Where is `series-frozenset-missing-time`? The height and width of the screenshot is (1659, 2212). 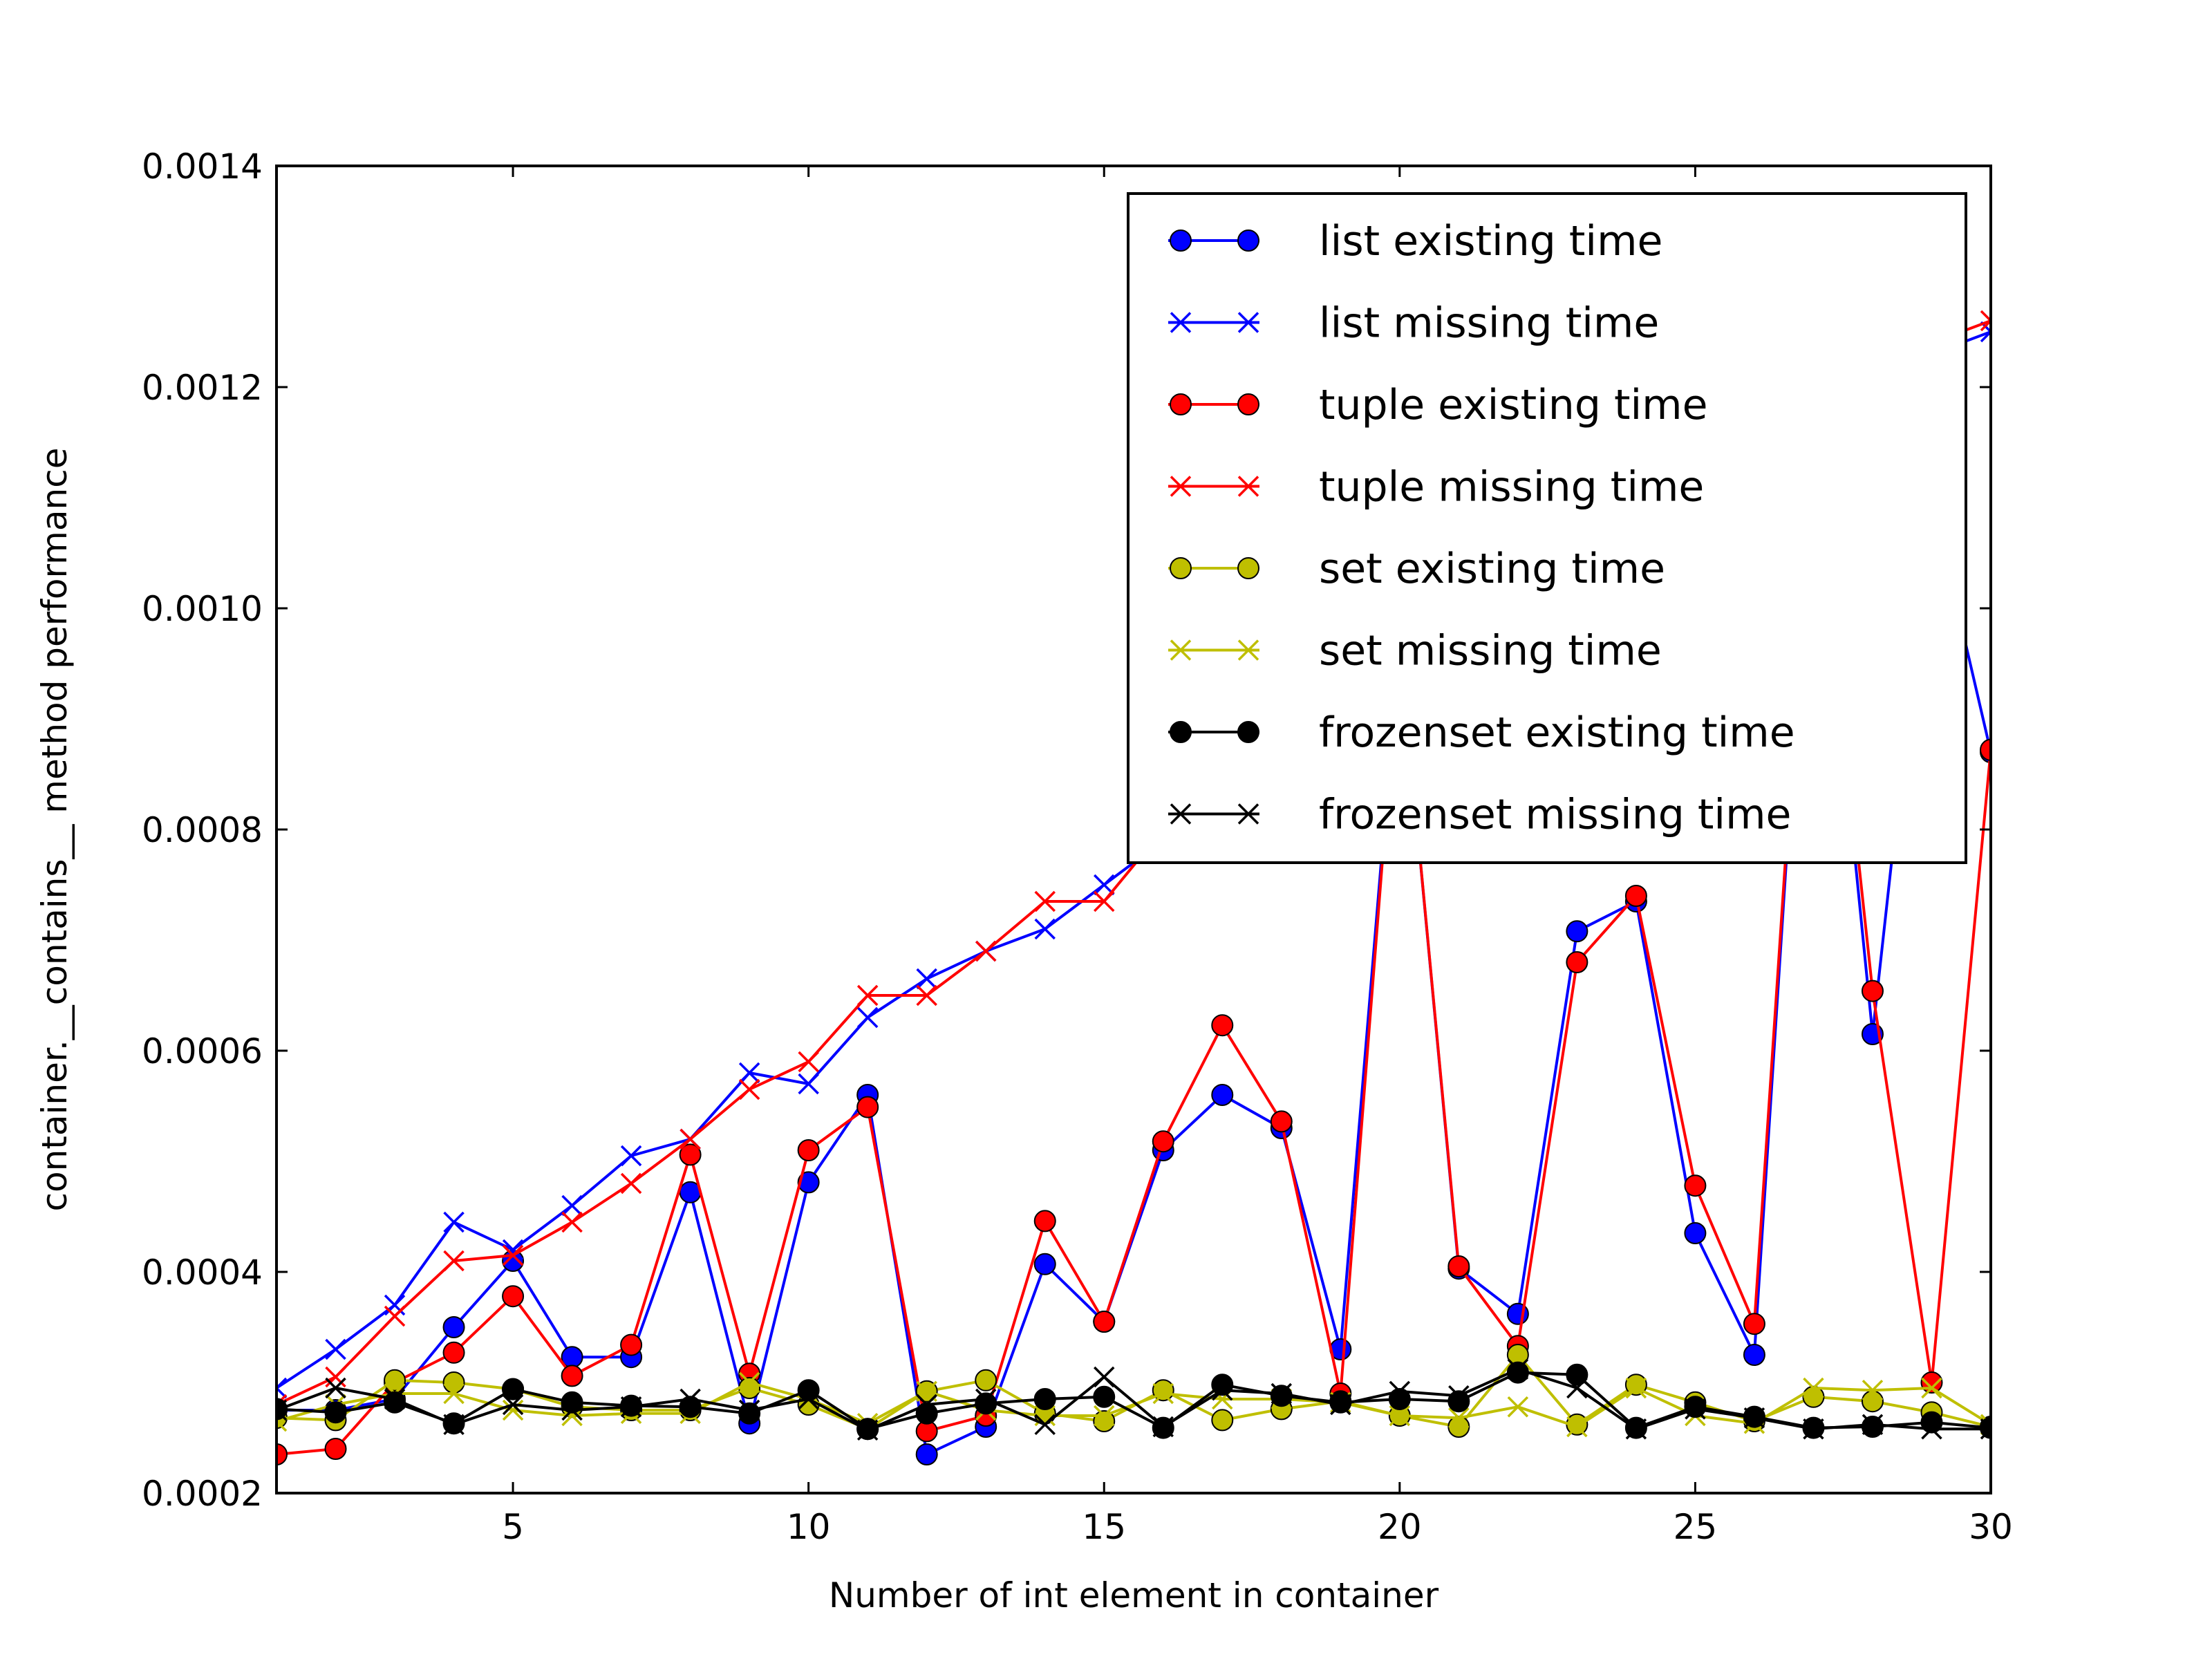
series-frozenset-missing-time is located at coordinates (1133, 1399).